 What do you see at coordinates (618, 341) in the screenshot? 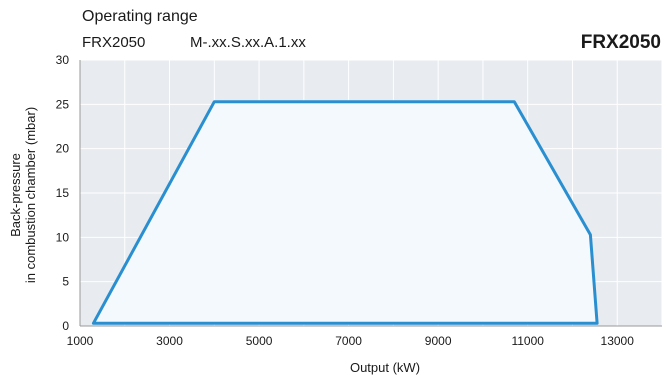
I see `x-tick-label: 13000` at bounding box center [618, 341].